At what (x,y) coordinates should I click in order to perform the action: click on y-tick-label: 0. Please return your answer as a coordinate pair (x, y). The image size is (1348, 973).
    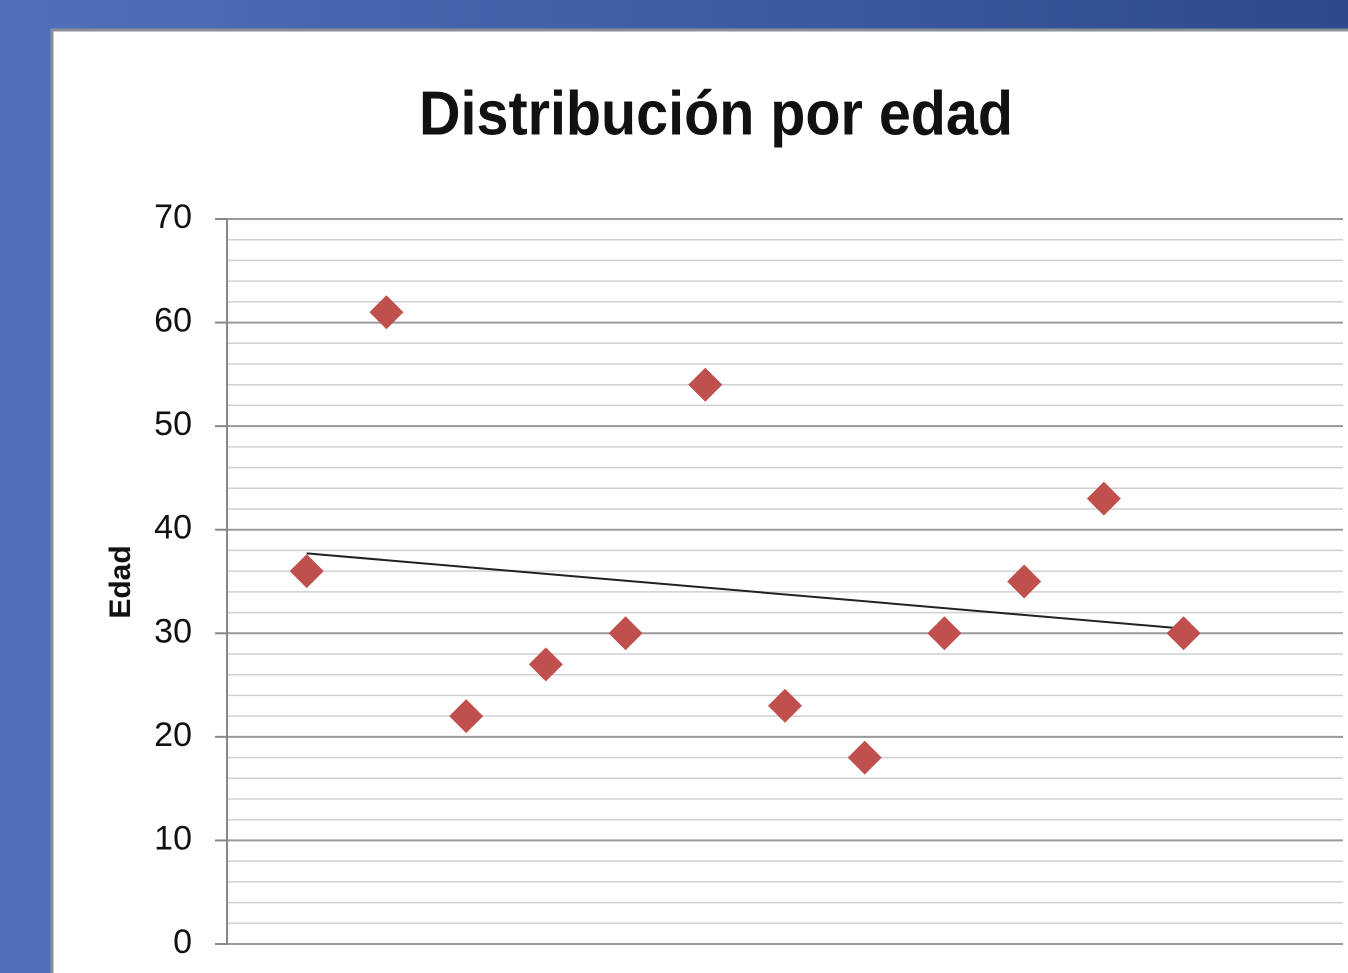
    Looking at the image, I should click on (182, 942).